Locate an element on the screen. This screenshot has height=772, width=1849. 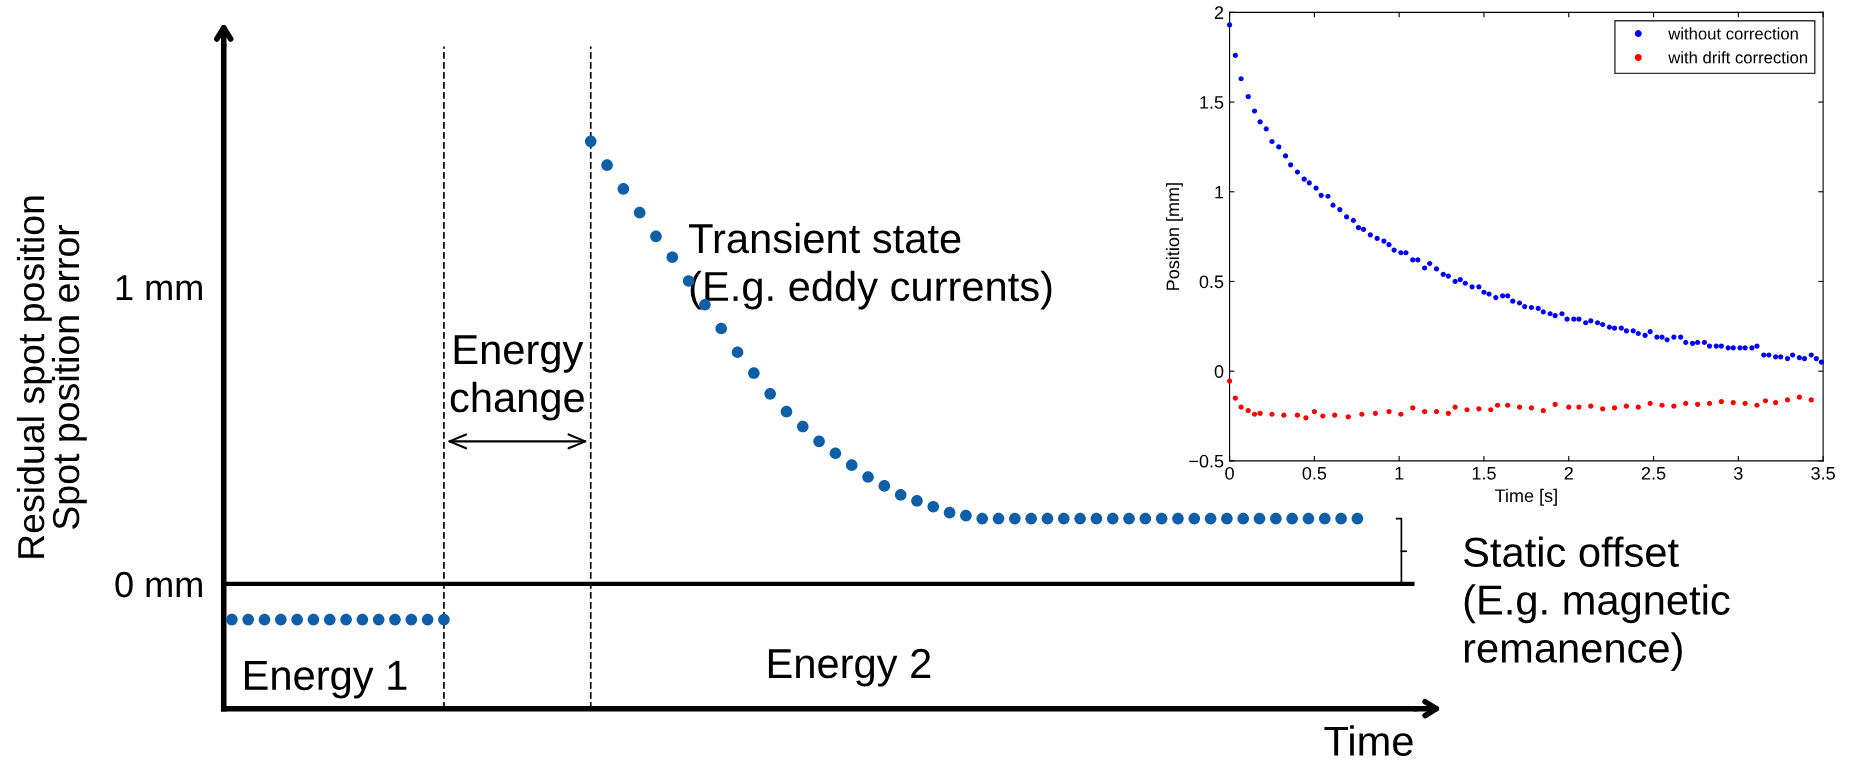
x-tick-label: 2.5 is located at coordinates (1653, 473).